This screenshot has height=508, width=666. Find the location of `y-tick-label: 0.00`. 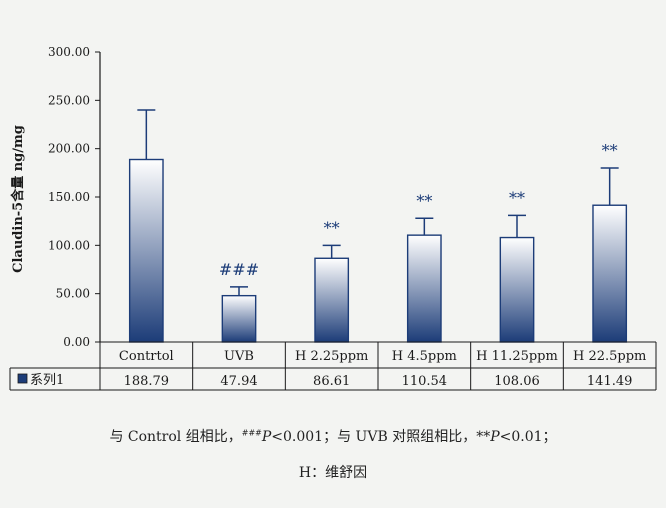

y-tick-label: 0.00 is located at coordinates (76, 342).